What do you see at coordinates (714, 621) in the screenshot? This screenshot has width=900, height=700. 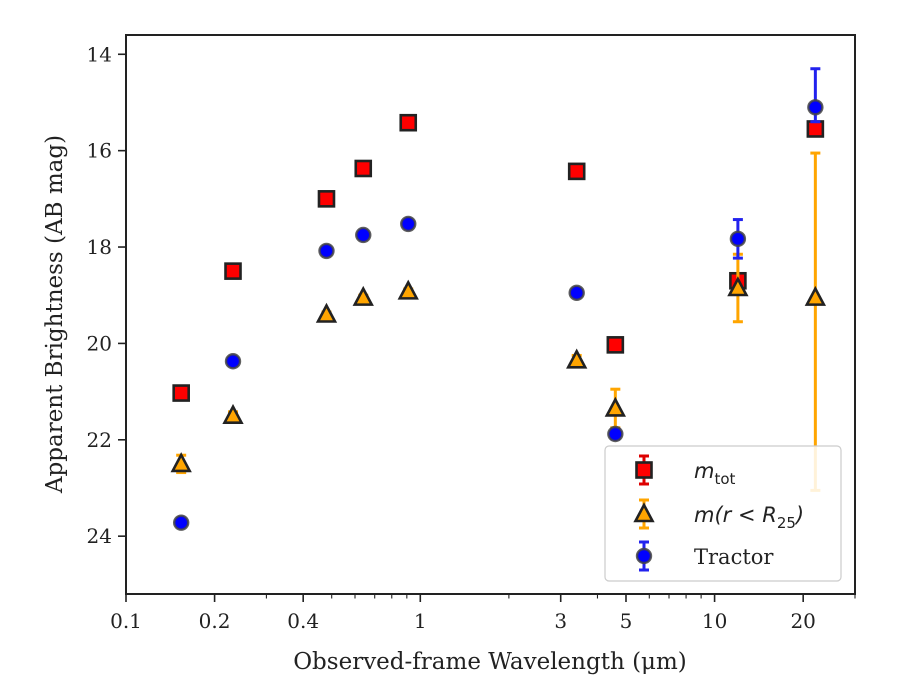 I see `x-tick-label: 10` at bounding box center [714, 621].